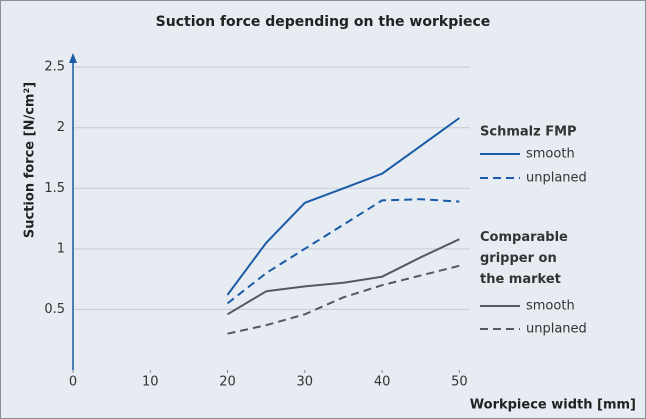  I want to click on y-axis-arrow, so click(73, 58).